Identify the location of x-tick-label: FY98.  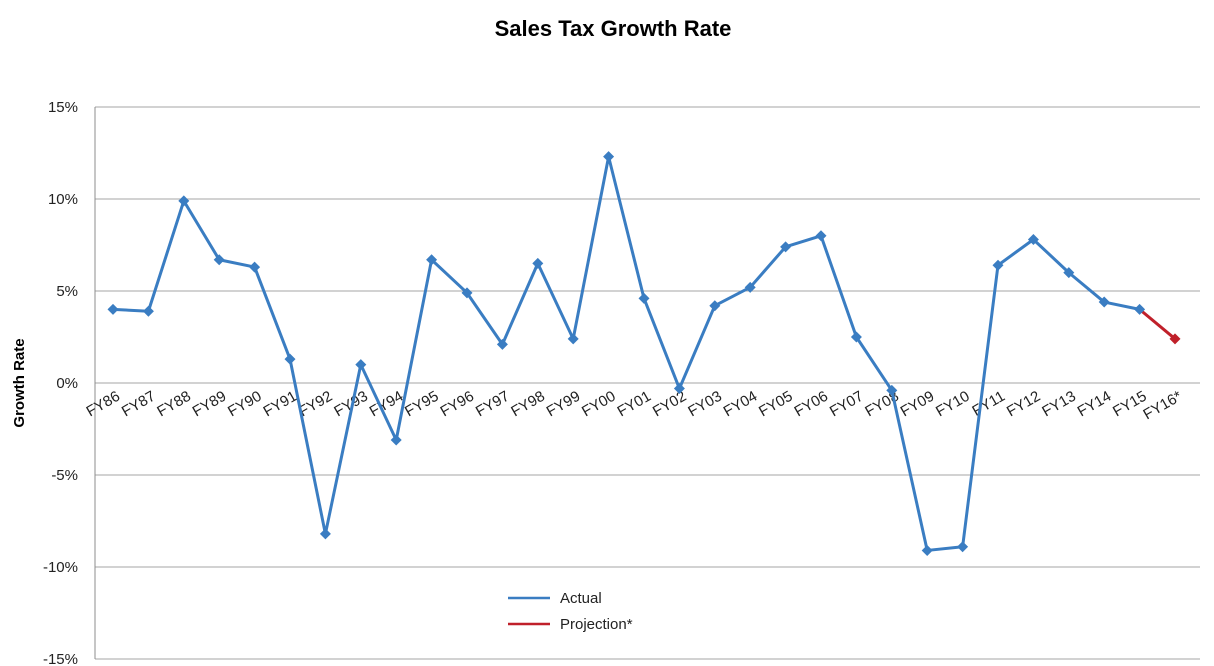
(528, 404).